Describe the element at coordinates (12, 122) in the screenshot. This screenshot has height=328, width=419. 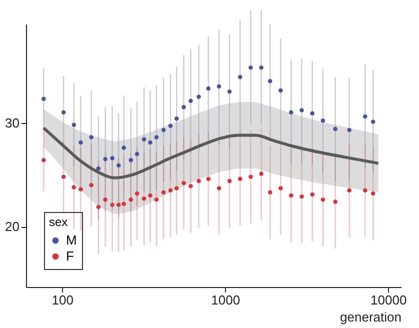
I see `y-tick-label: 30` at that location.